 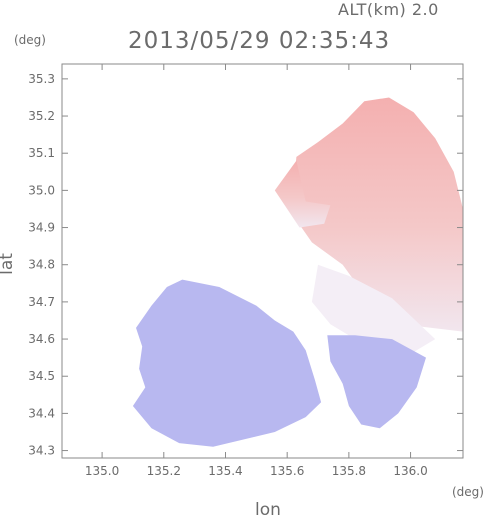 What do you see at coordinates (373, 311) in the screenshot?
I see `region-transition` at bounding box center [373, 311].